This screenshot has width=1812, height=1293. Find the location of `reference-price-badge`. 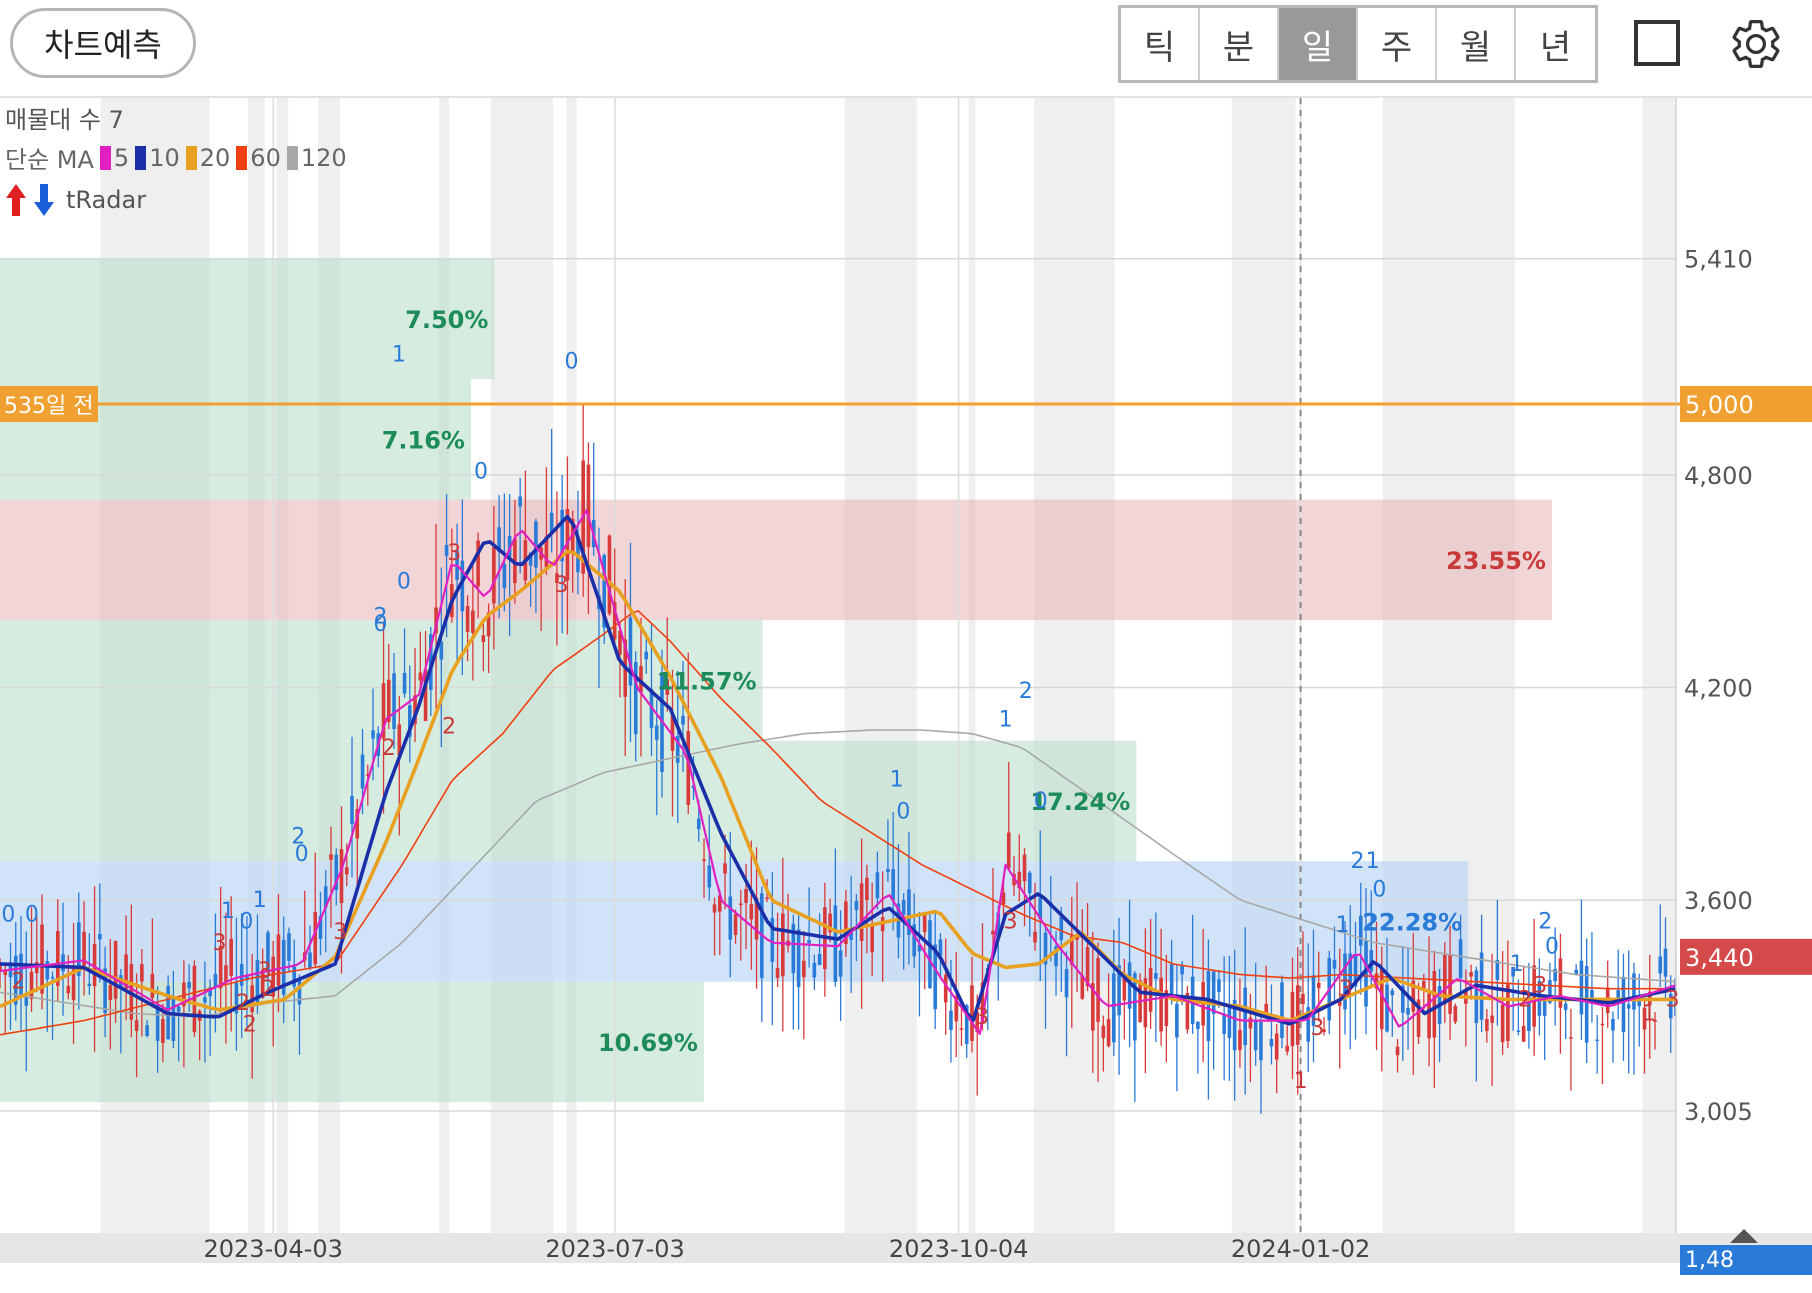

reference-price-badge is located at coordinates (1746, 404).